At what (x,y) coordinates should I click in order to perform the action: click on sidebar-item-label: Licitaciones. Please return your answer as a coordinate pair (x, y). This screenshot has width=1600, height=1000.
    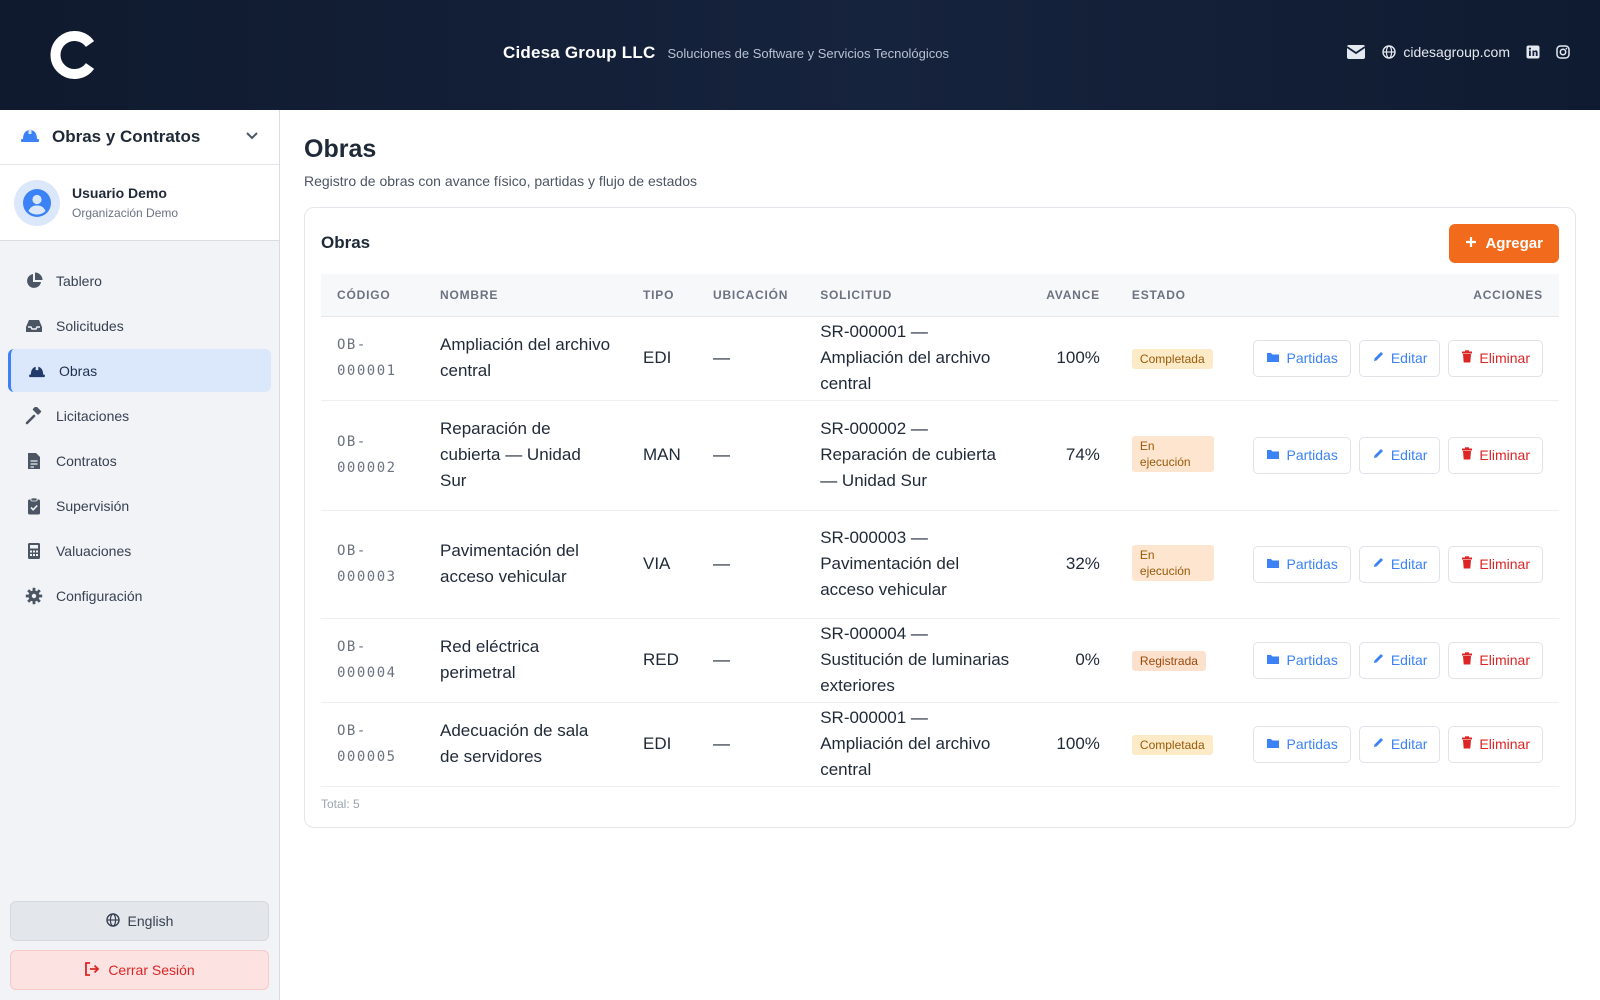
    Looking at the image, I should click on (93, 415).